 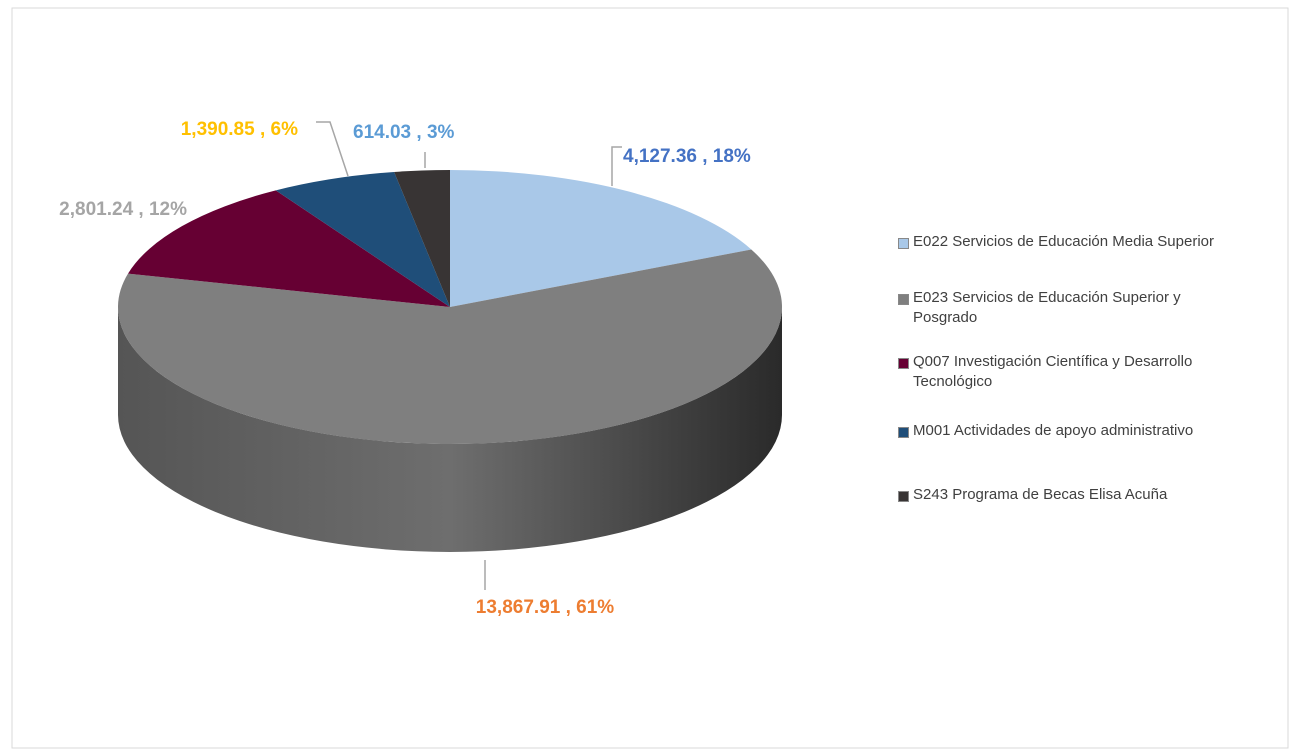 What do you see at coordinates (545, 607) in the screenshot?
I see `data-label: 13,867.91 , 61%` at bounding box center [545, 607].